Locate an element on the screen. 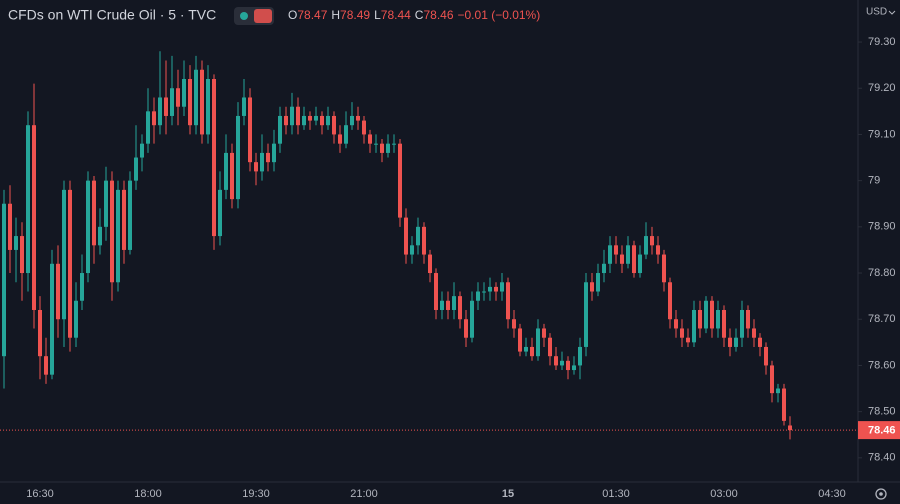 The height and width of the screenshot is (504, 900). legend-label: O is located at coordinates (292, 15).